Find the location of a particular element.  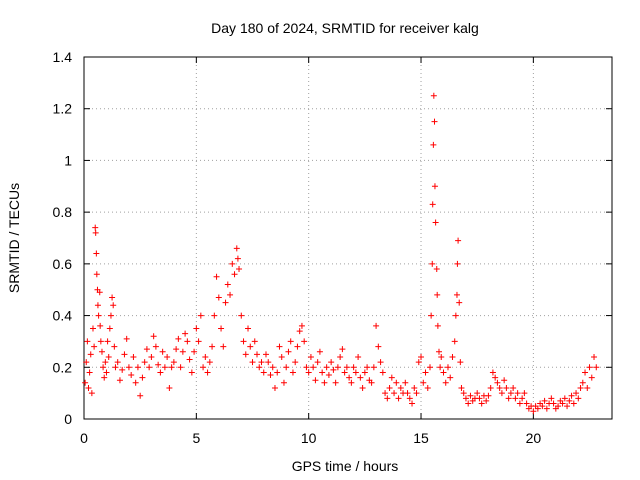

y-tick-label: 1.2 is located at coordinates (63, 109).